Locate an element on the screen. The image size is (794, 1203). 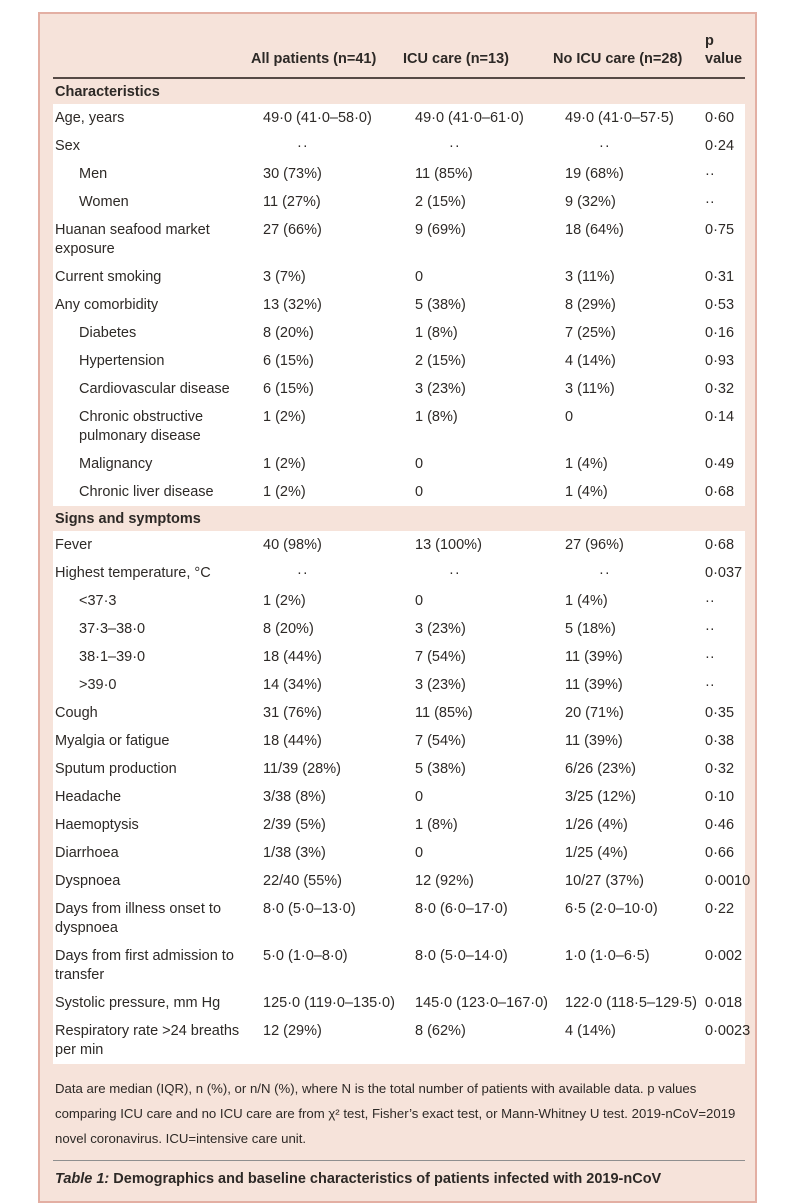
cell-value: 9 (32%) is located at coordinates (626, 202).